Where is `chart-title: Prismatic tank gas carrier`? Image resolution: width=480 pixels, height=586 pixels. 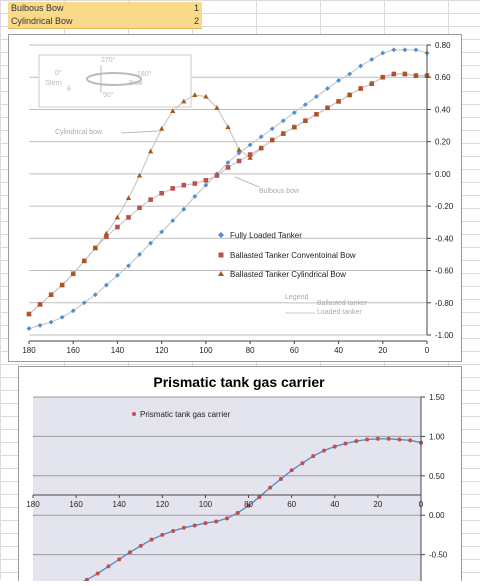 chart-title: Prismatic tank gas carrier is located at coordinates (239, 382).